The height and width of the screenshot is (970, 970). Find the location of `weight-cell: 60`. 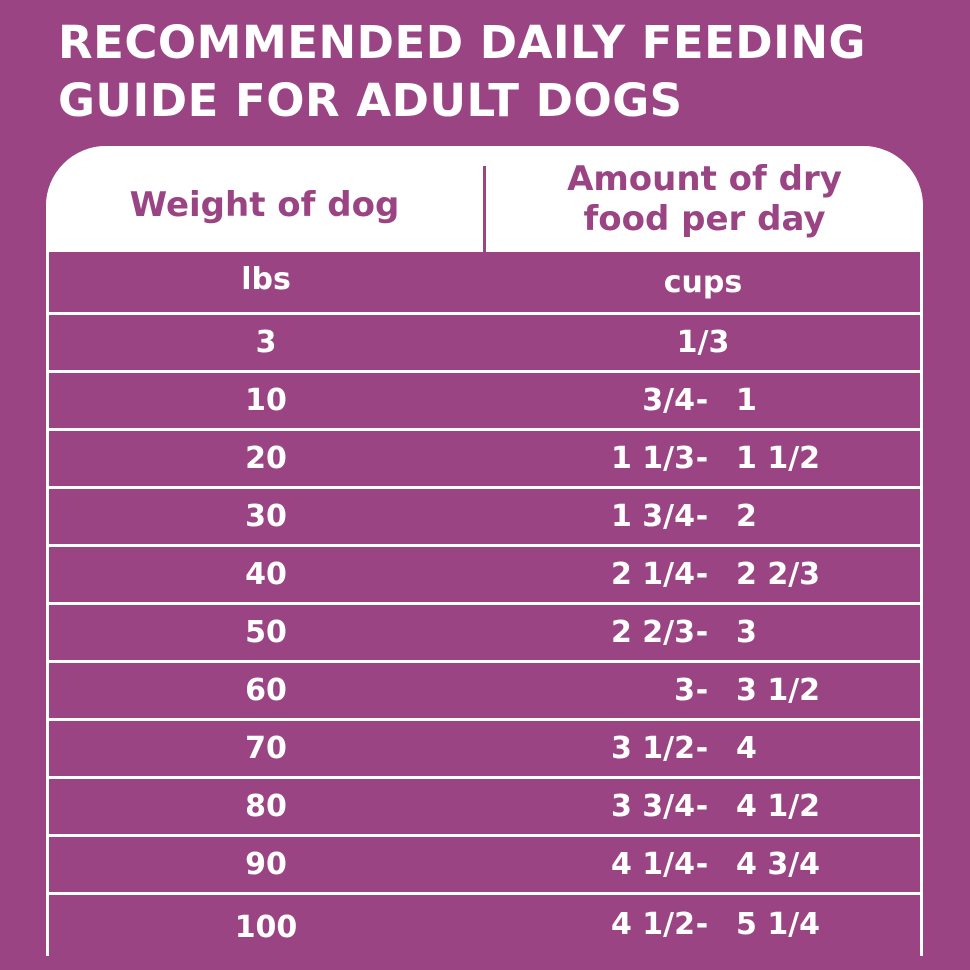

weight-cell: 60 is located at coordinates (266, 690).